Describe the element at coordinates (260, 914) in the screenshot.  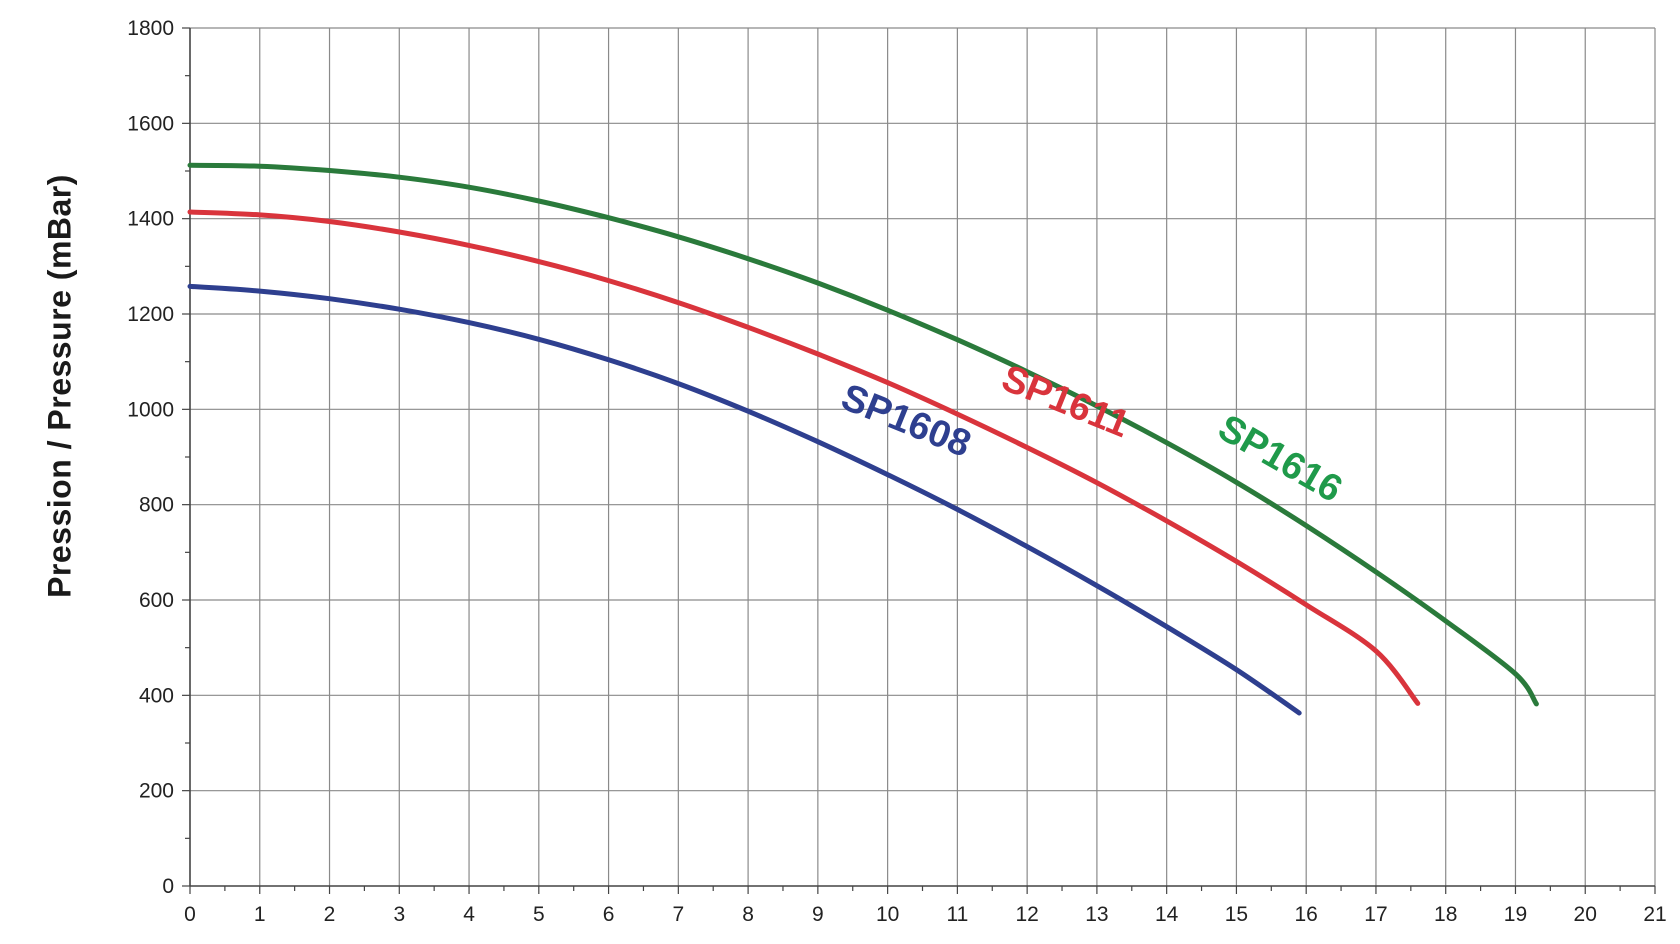
I see `x-tick-label: 1` at that location.